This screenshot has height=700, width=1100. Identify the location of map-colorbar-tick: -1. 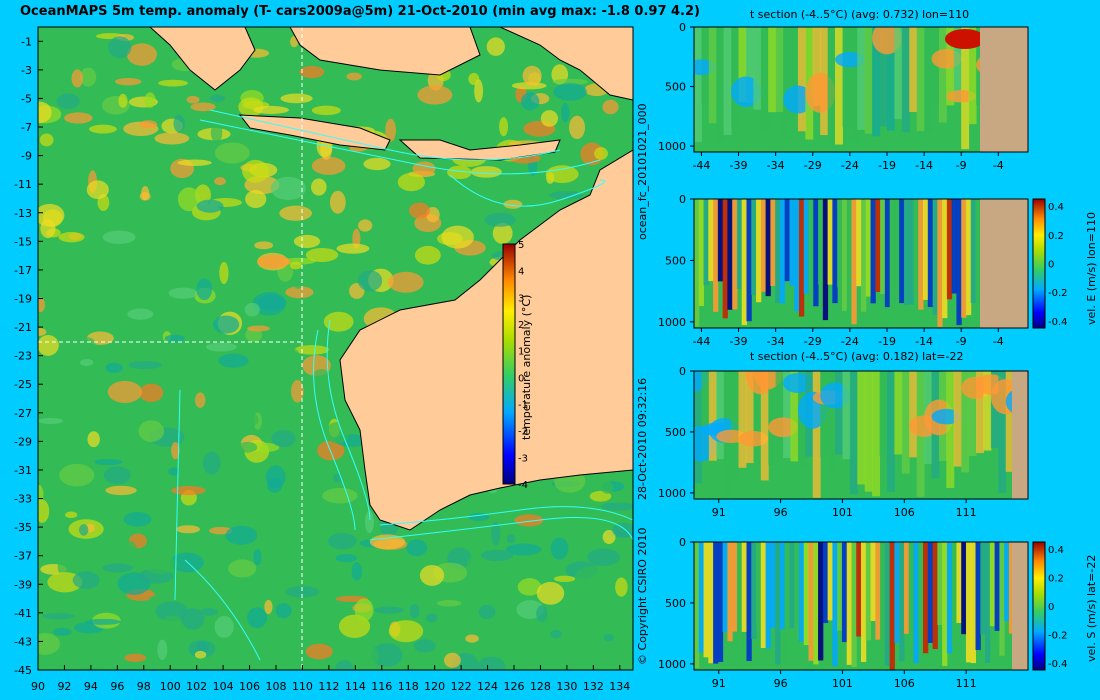
(523, 405).